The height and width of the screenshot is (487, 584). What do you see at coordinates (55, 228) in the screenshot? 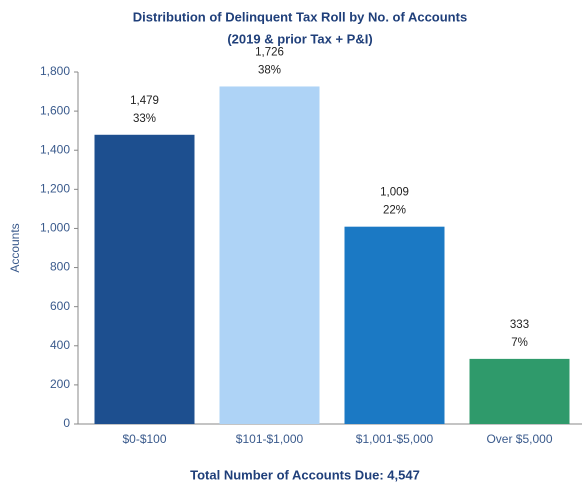
I see `y-tick-label: 1,000` at bounding box center [55, 228].